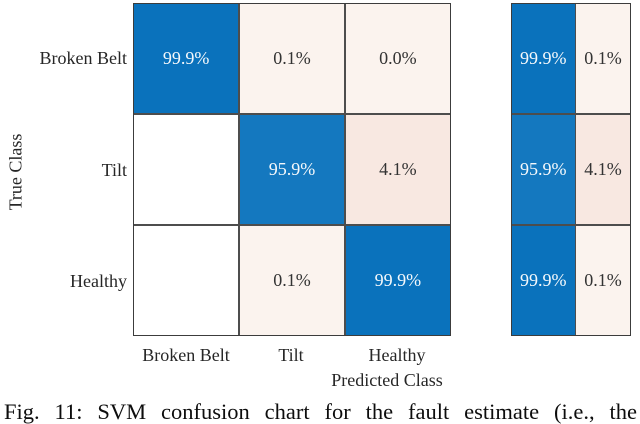 The image size is (640, 424). Describe the element at coordinates (543, 59) in the screenshot. I see `summary-tpr-r1: 99.9%` at that location.